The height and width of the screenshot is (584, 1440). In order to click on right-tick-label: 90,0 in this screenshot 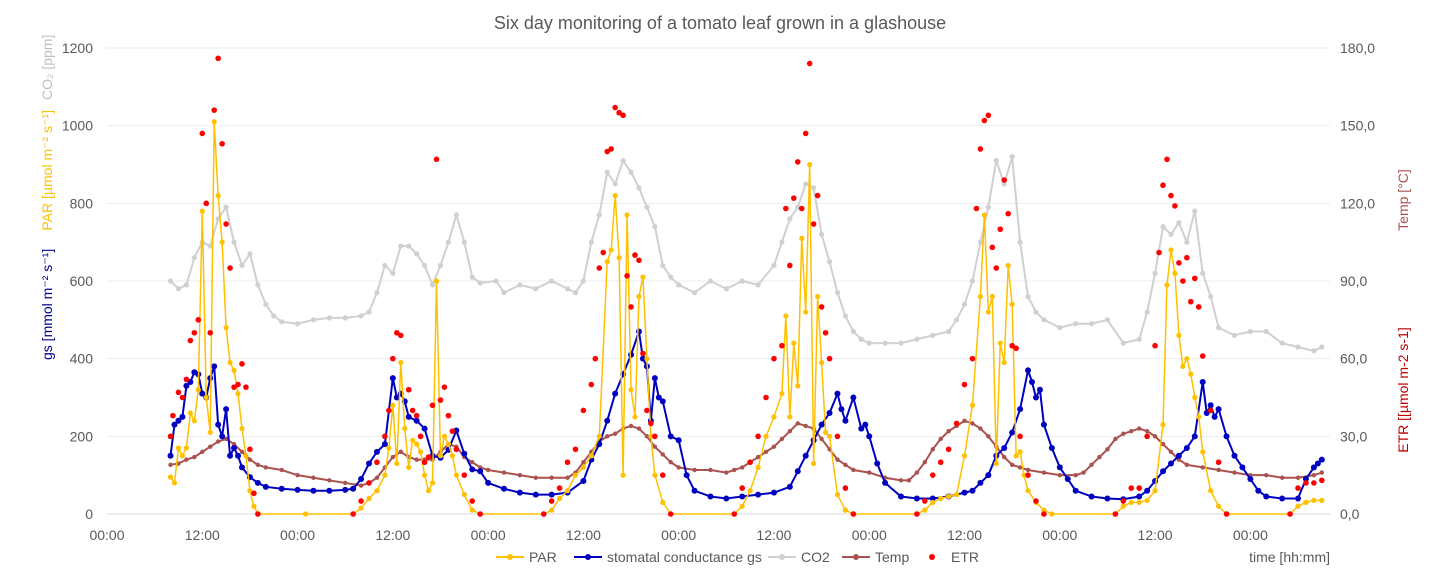, I will do `click(1353, 281)`.